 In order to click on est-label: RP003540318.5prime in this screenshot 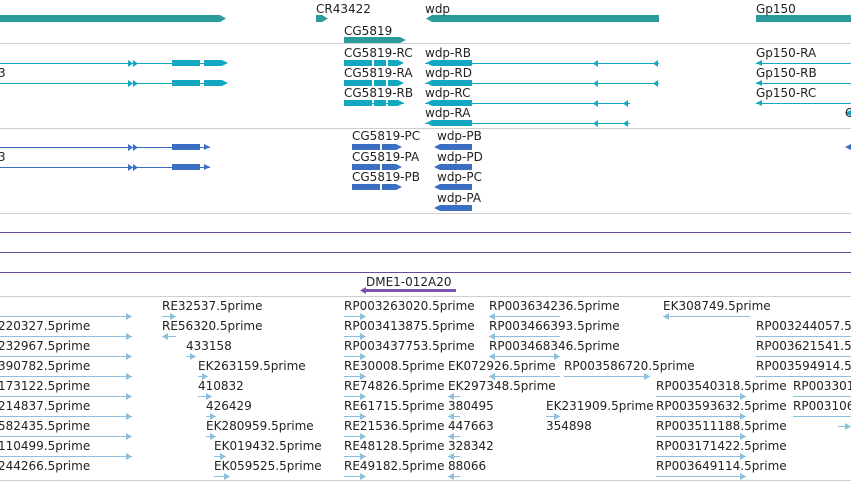, I will do `click(721, 386)`.